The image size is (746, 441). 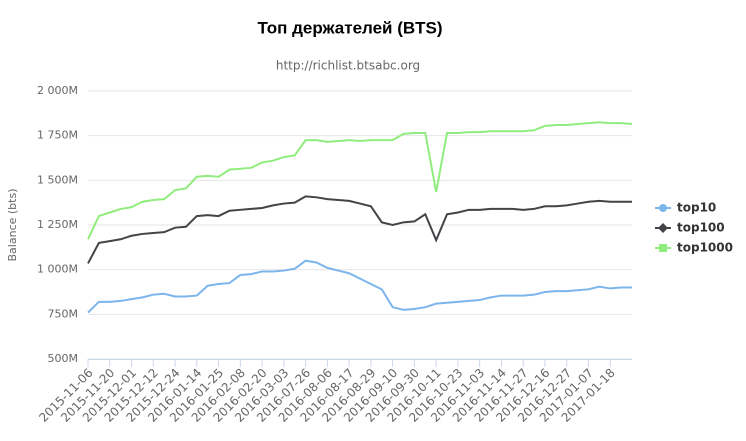 I want to click on y-tick-label: 1 750M, so click(x=57, y=135).